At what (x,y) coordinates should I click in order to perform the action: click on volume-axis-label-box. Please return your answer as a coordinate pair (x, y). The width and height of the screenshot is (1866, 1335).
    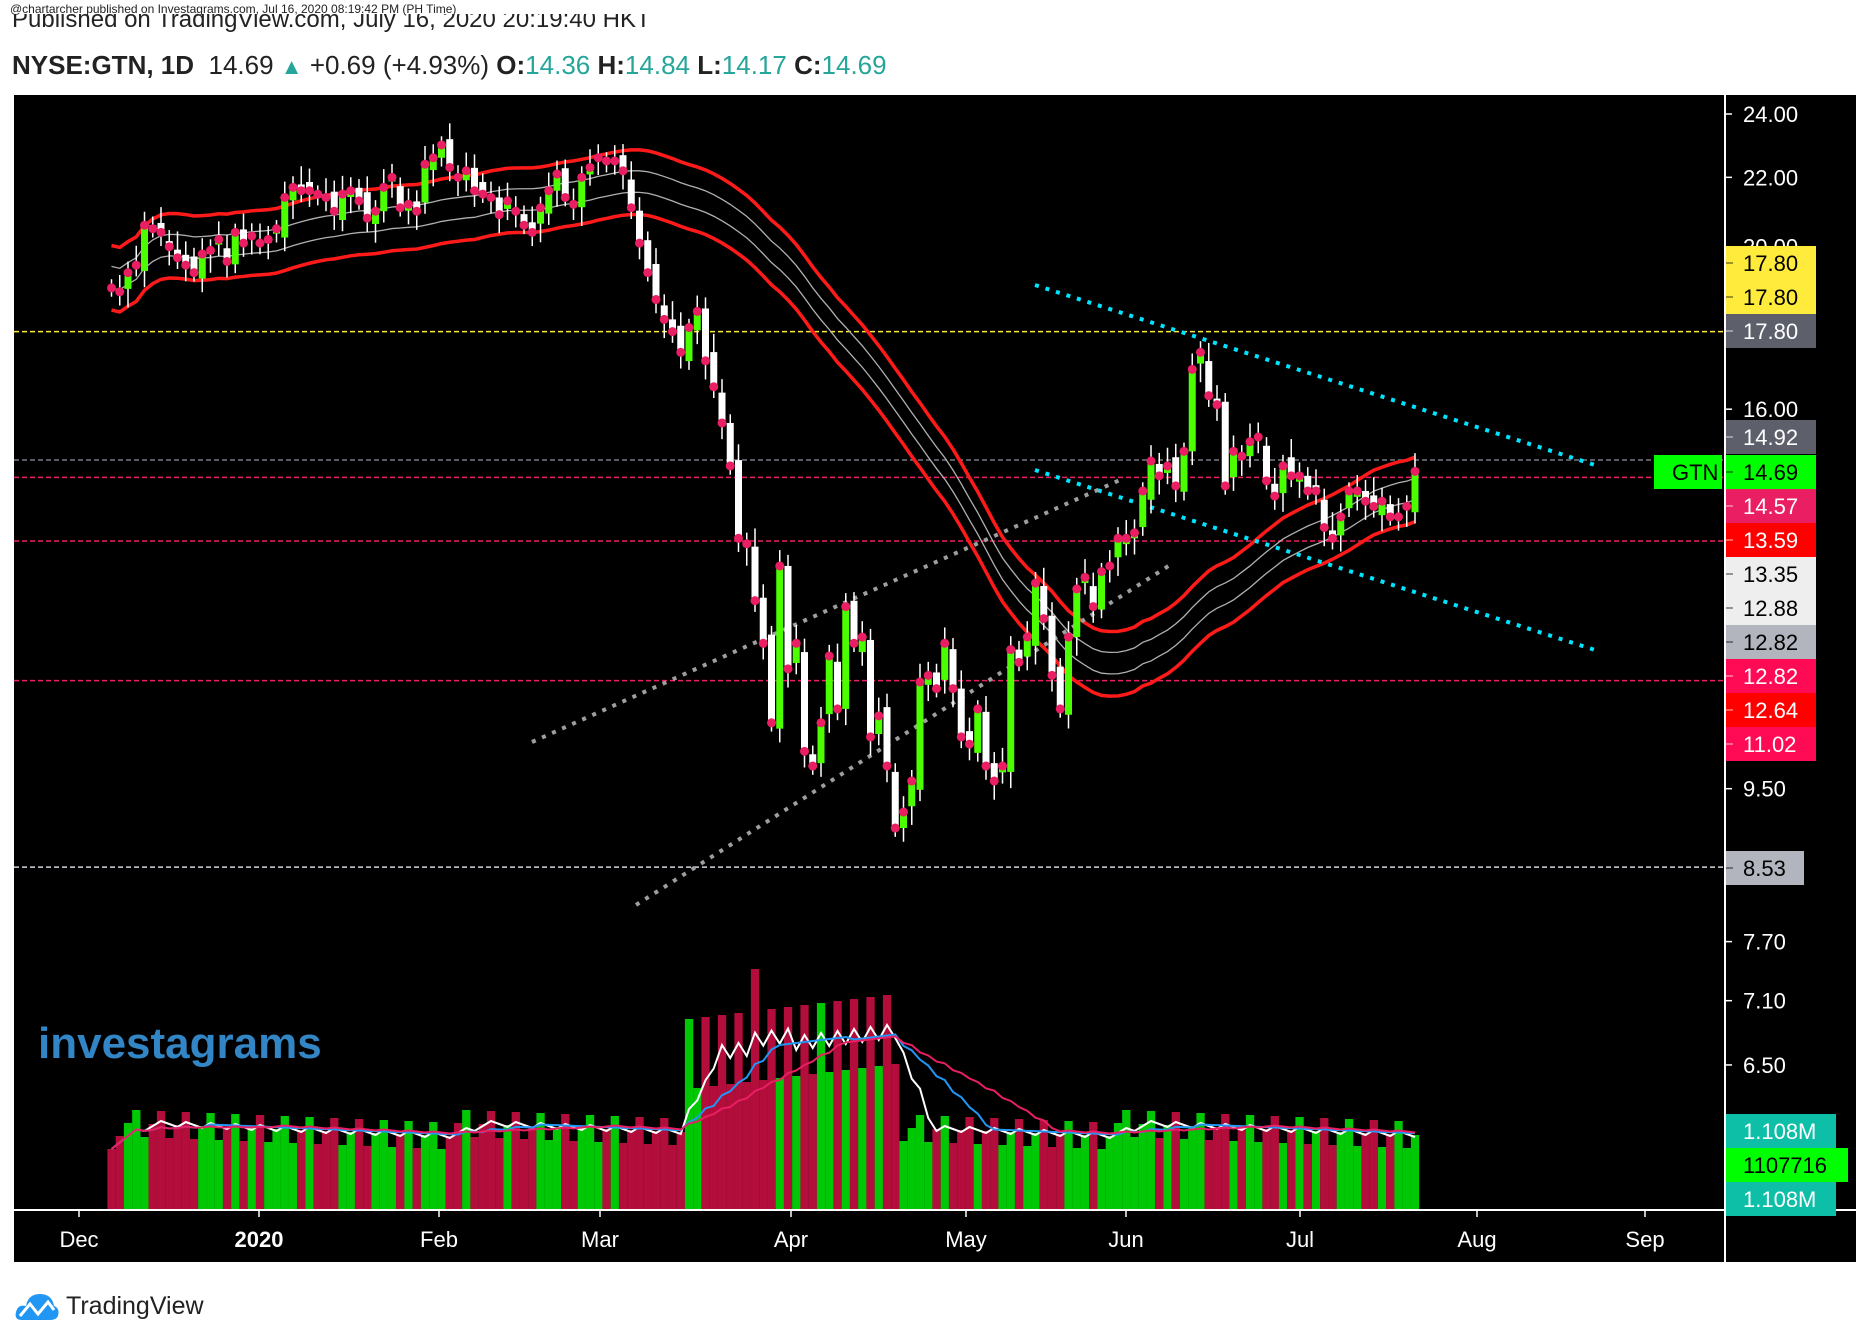
    Looking at the image, I should click on (1781, 1131).